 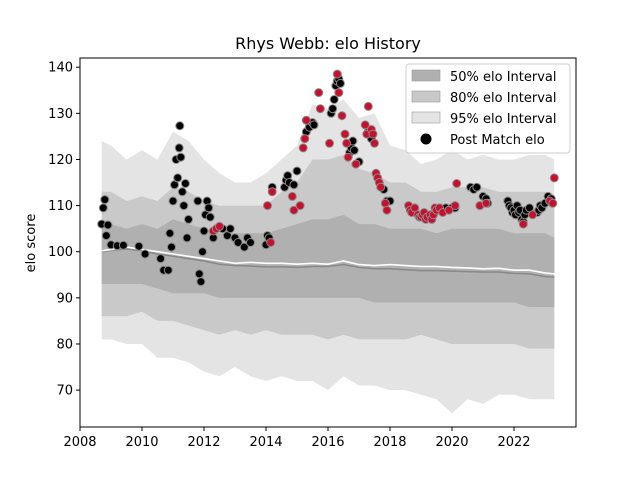 I want to click on x-tick-label: 2010, so click(x=141, y=442).